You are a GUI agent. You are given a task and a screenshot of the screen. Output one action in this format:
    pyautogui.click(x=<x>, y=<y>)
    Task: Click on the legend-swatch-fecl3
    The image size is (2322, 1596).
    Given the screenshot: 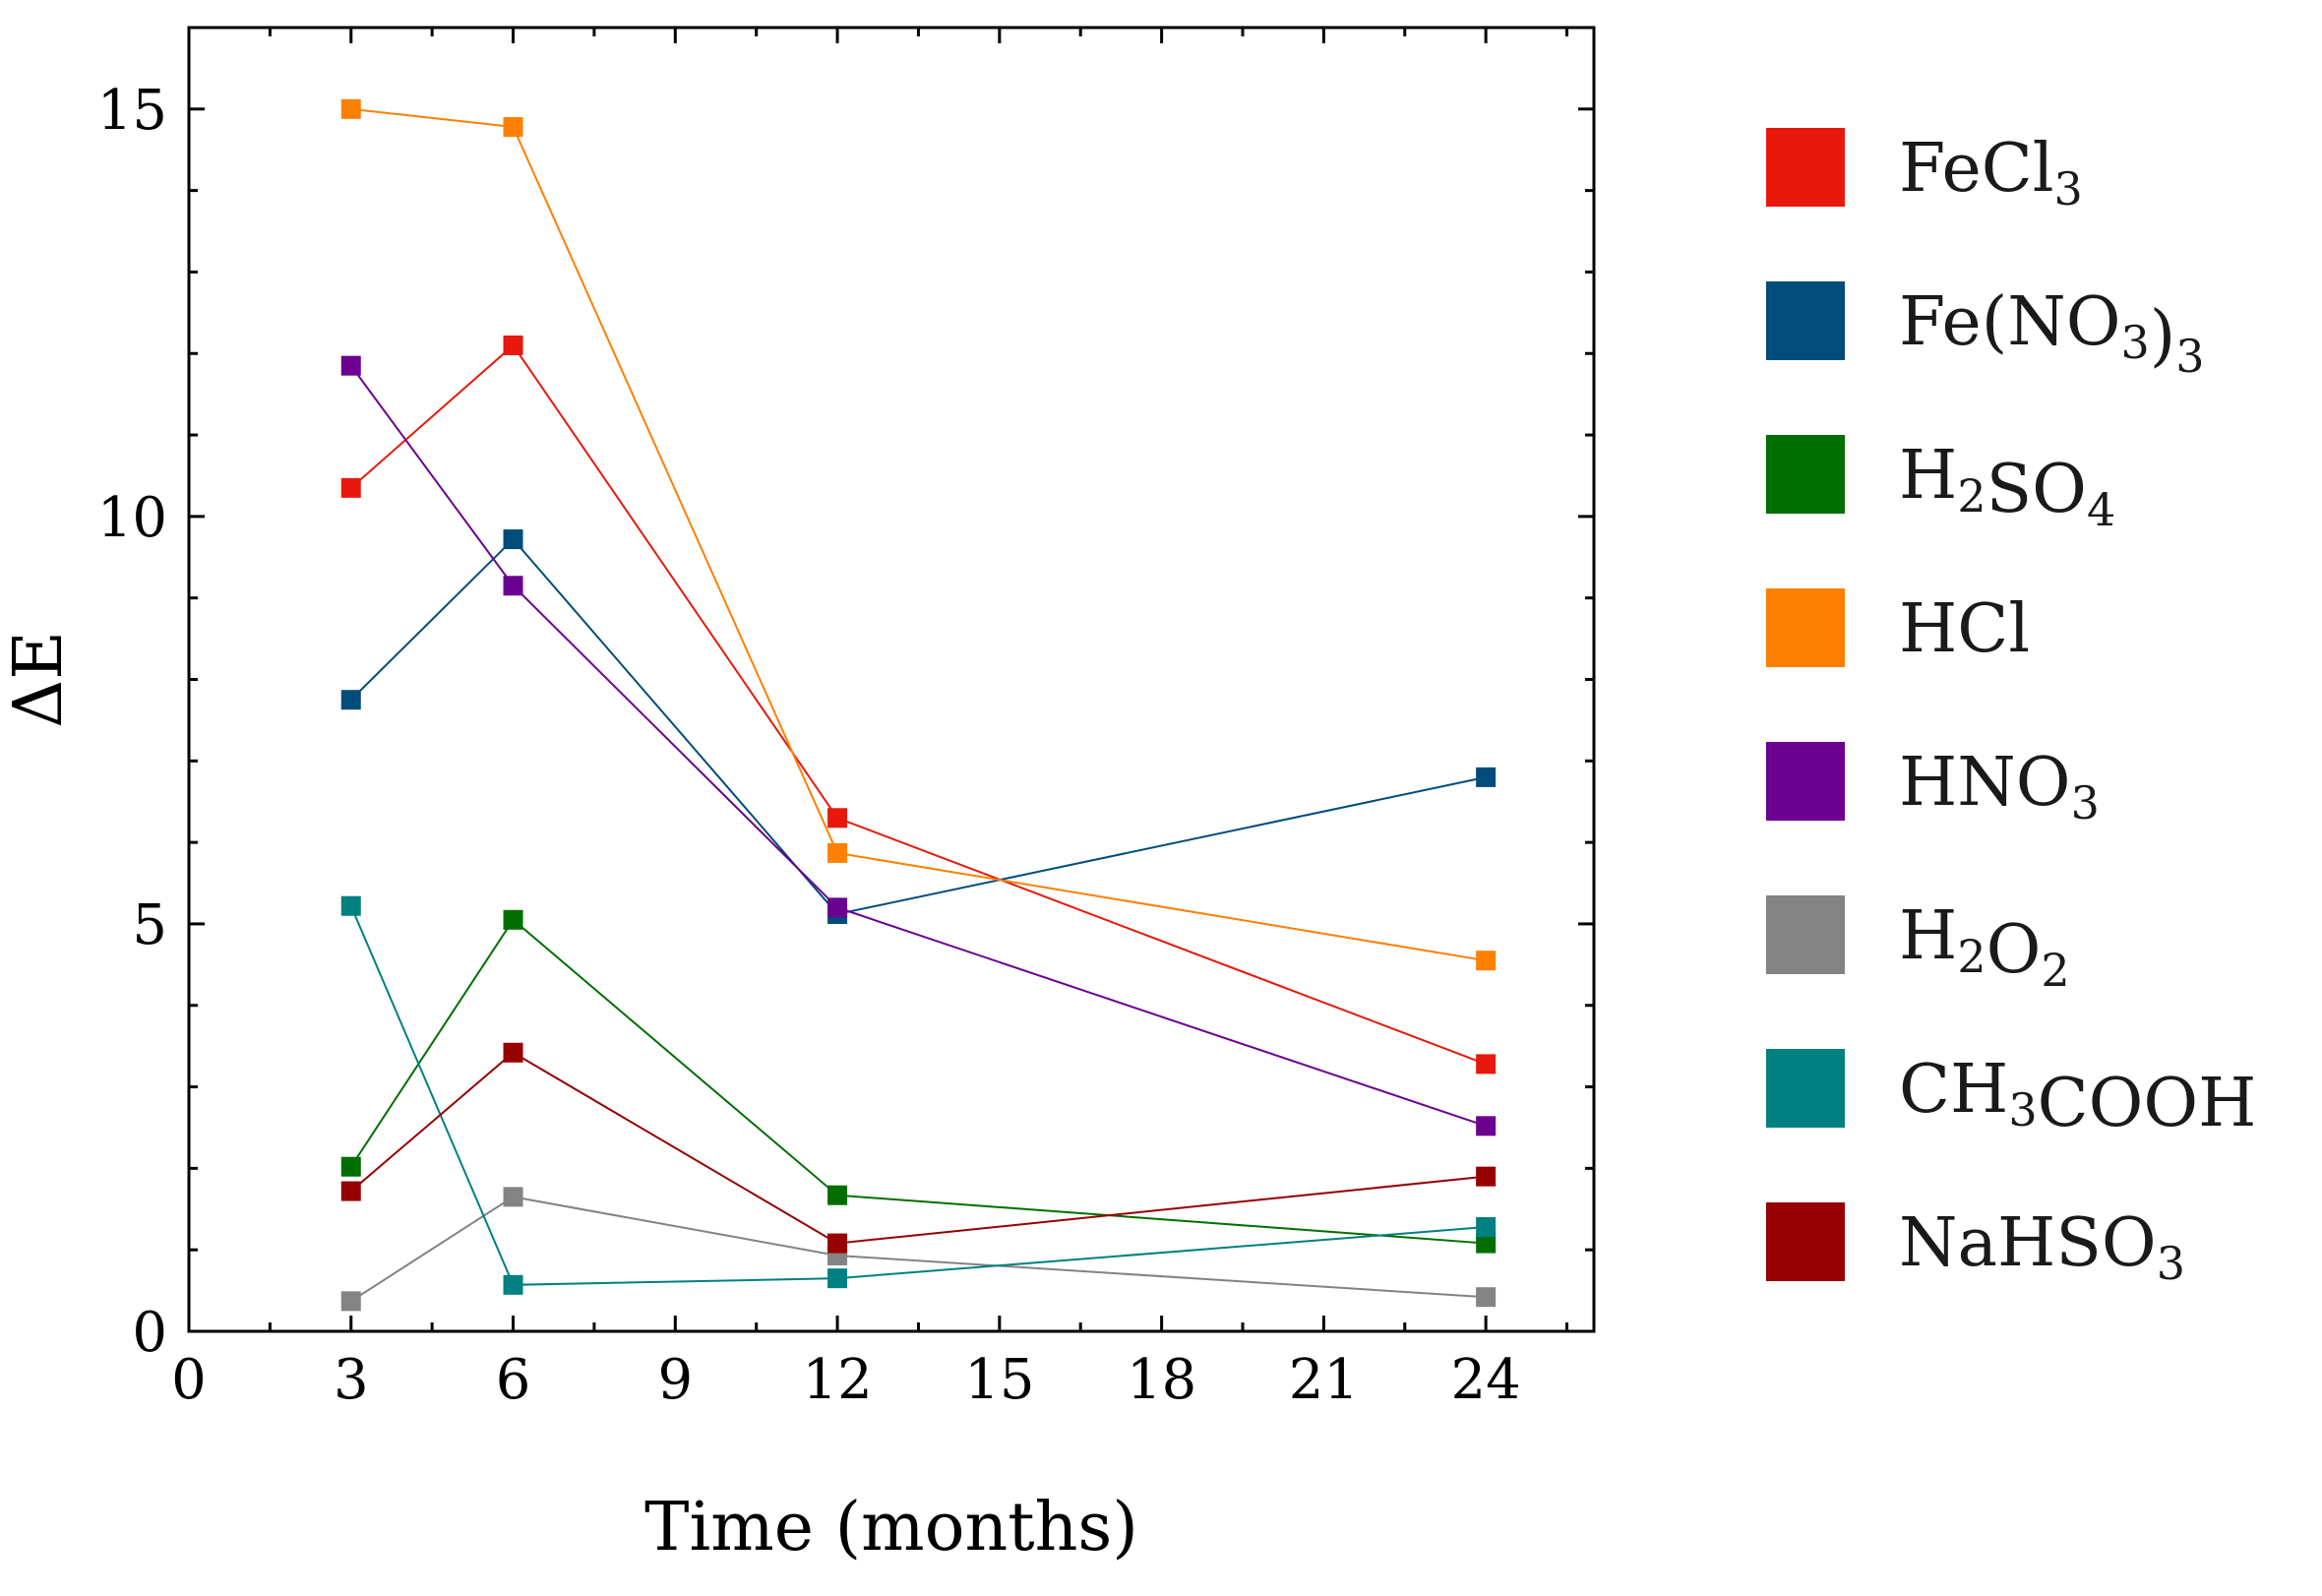 What is the action you would take?
    pyautogui.click(x=1805, y=168)
    